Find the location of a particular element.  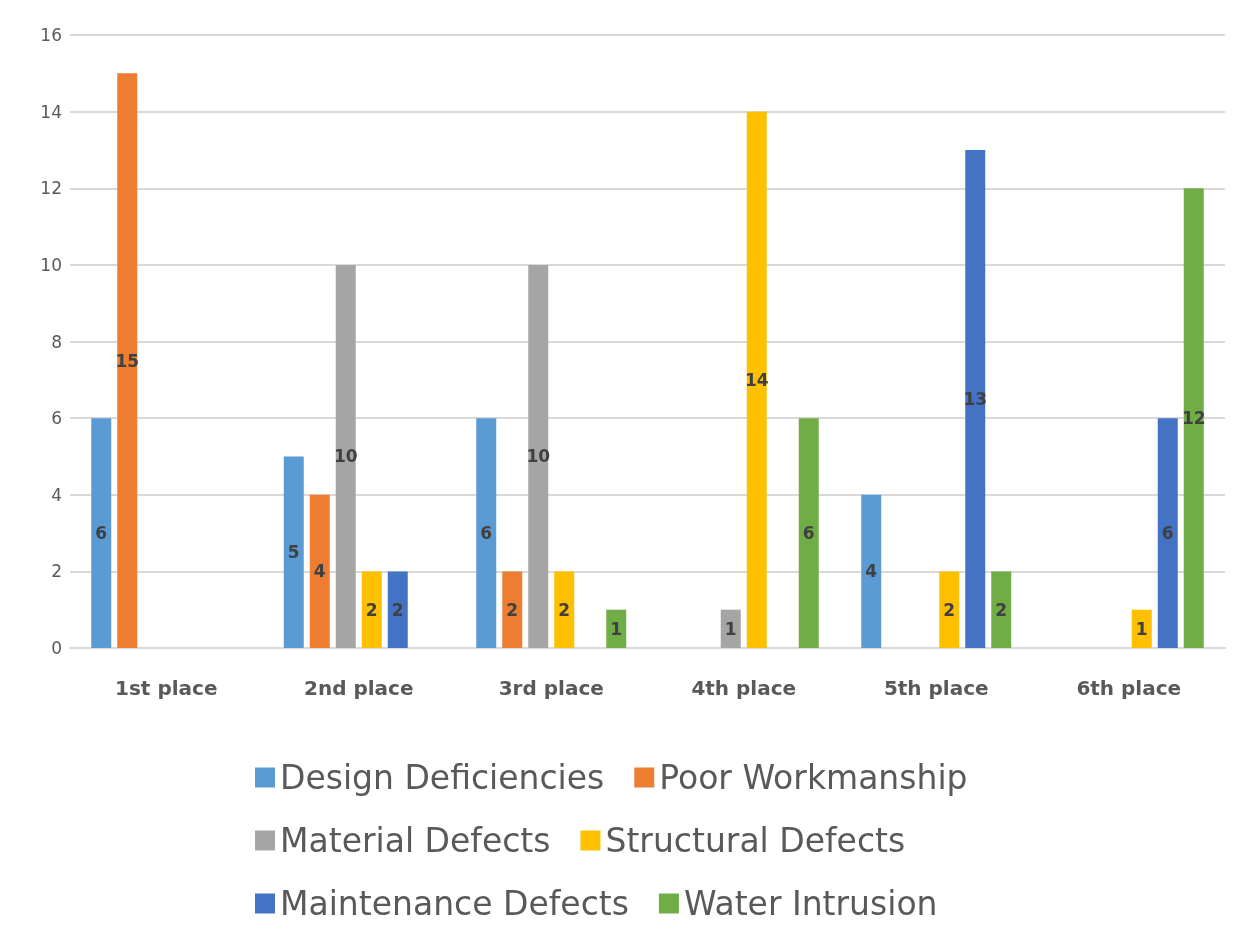

legend-label: Poor Workmanship is located at coordinates (813, 777).